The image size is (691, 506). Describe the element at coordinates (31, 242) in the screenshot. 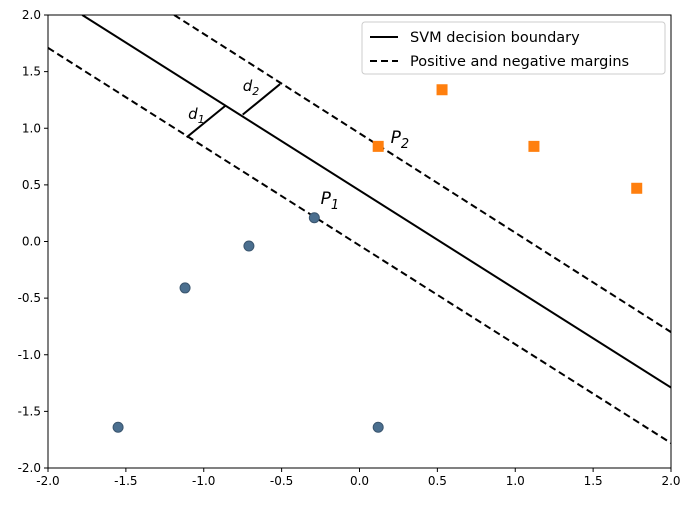

I see `y-tick-label: 0.0` at that location.